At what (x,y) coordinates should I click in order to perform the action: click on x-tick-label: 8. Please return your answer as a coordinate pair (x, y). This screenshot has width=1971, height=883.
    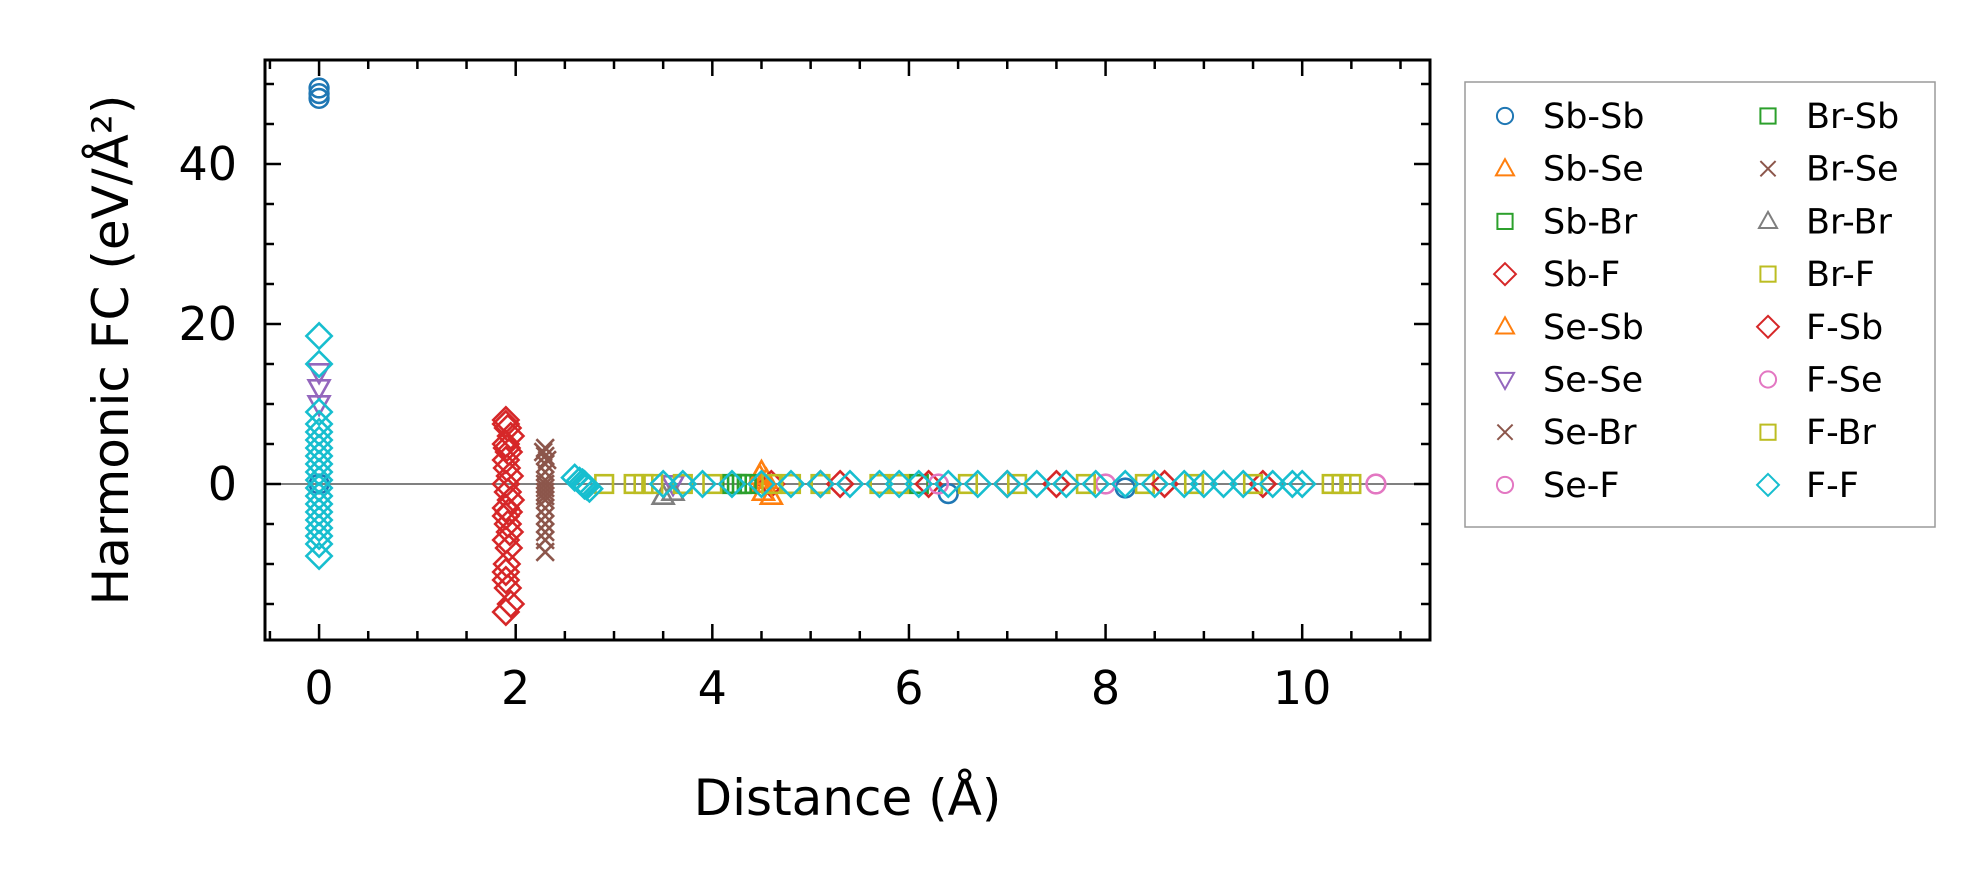
    Looking at the image, I should click on (1105, 688).